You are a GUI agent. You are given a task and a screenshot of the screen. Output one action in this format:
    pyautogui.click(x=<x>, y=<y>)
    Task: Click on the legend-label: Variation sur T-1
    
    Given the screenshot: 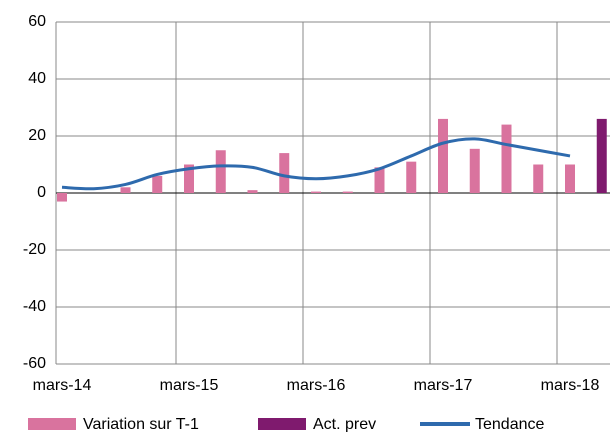 What is the action you would take?
    pyautogui.click(x=141, y=424)
    